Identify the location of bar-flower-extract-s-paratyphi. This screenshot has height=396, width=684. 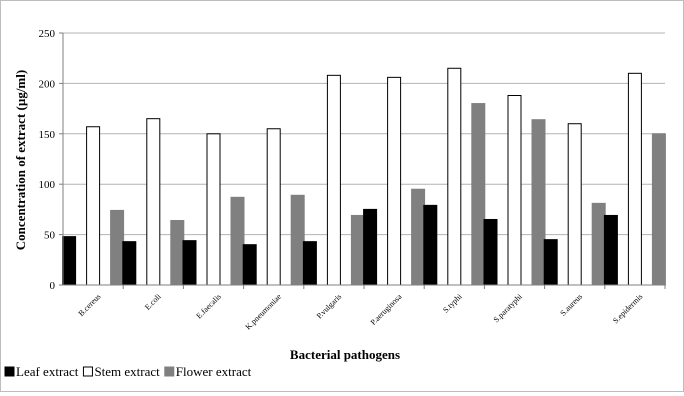
(538, 202).